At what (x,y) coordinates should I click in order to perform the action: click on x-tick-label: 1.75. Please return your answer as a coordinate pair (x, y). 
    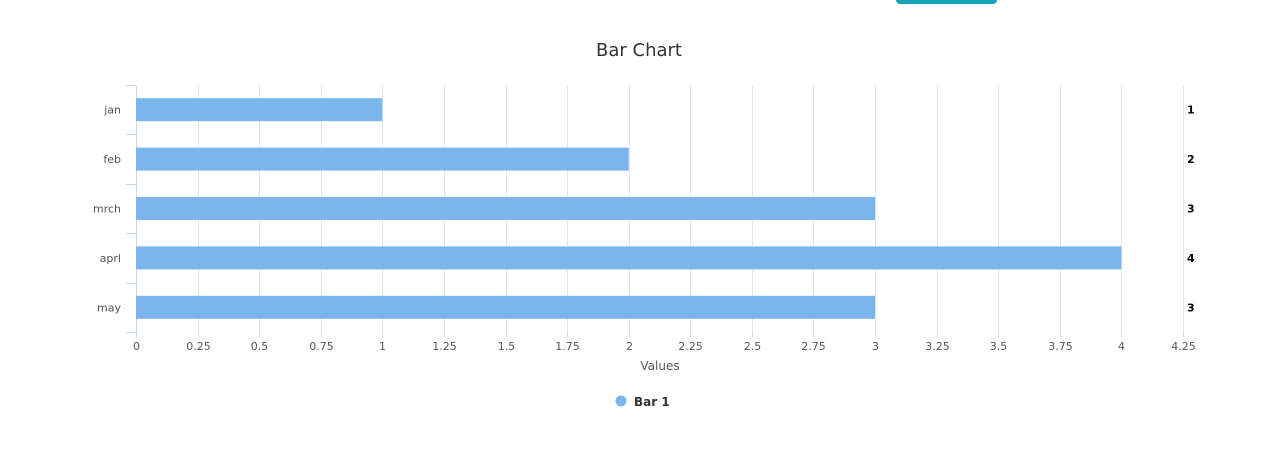
    Looking at the image, I should click on (567, 346).